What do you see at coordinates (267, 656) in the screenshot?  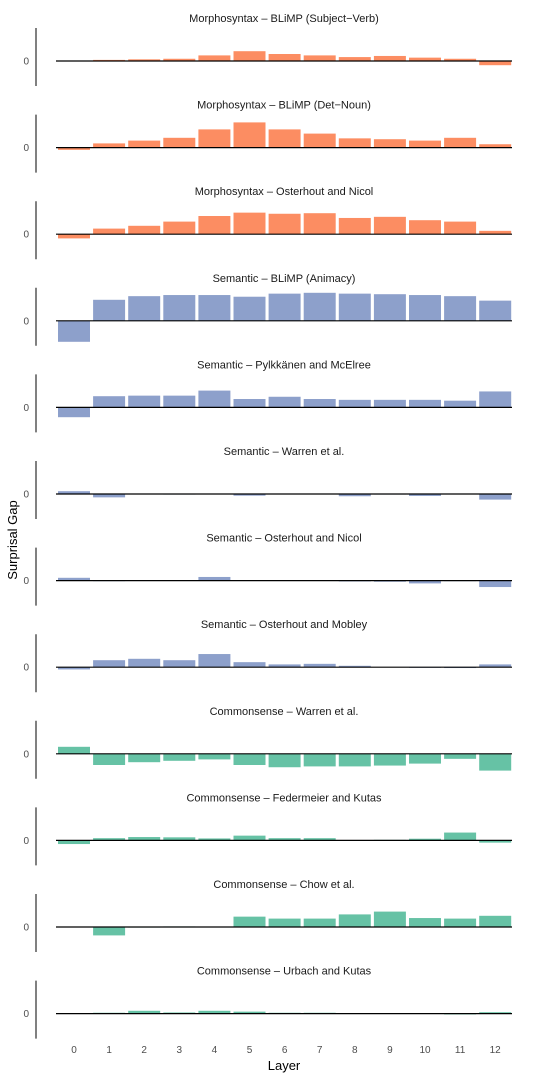 I see `chart-panel: Semantic – Osterhout and Mobley 0` at bounding box center [267, 656].